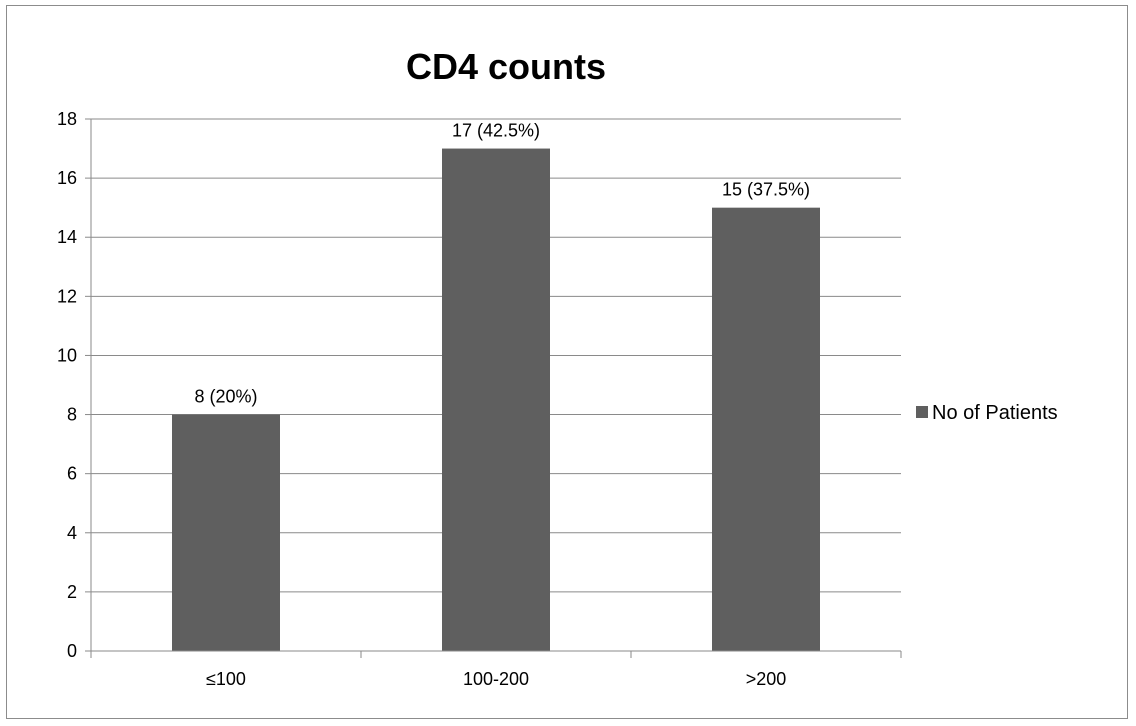 The image size is (1136, 726). I want to click on x-tick-label: ≤100, so click(226, 679).